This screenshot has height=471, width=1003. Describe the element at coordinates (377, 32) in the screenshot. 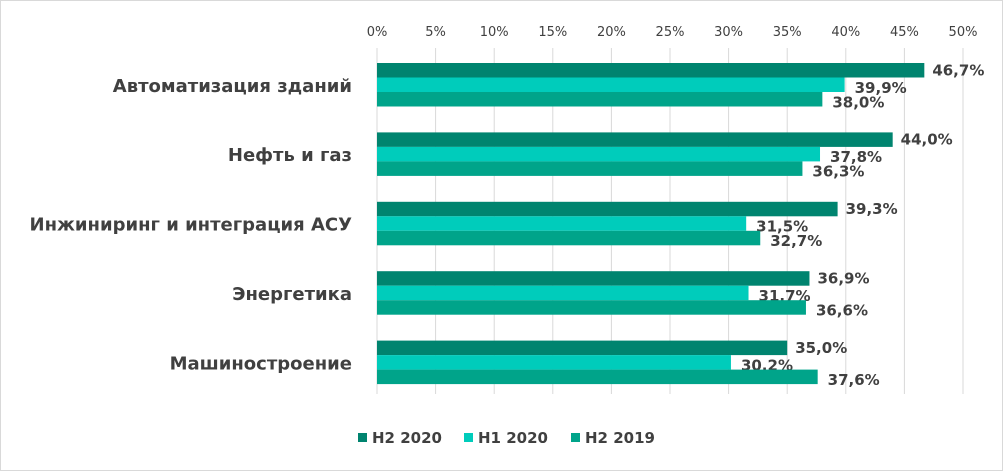

I see `x-tick-label: 0%` at that location.